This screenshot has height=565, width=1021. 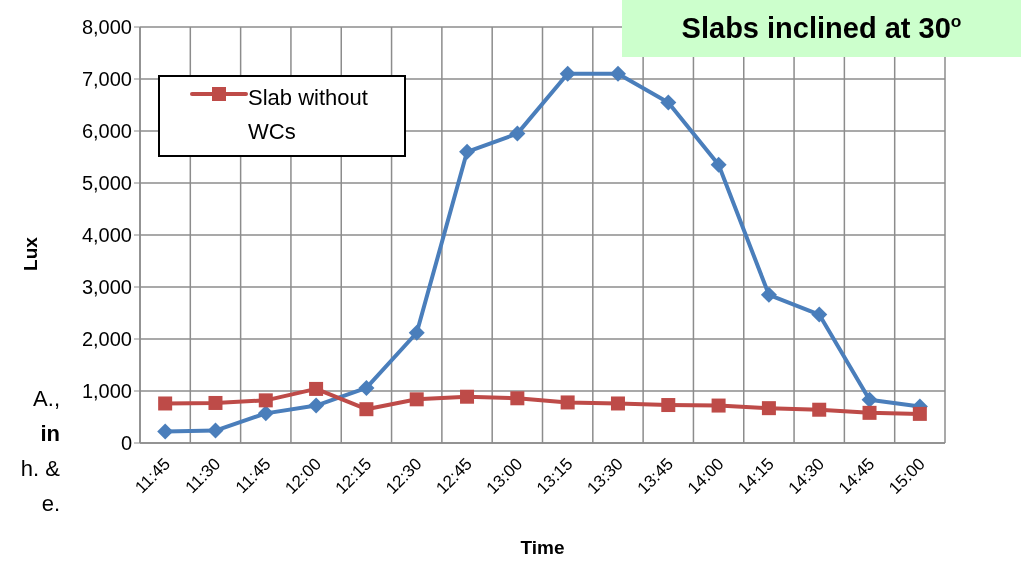 What do you see at coordinates (46, 399) in the screenshot?
I see `text: A.,` at bounding box center [46, 399].